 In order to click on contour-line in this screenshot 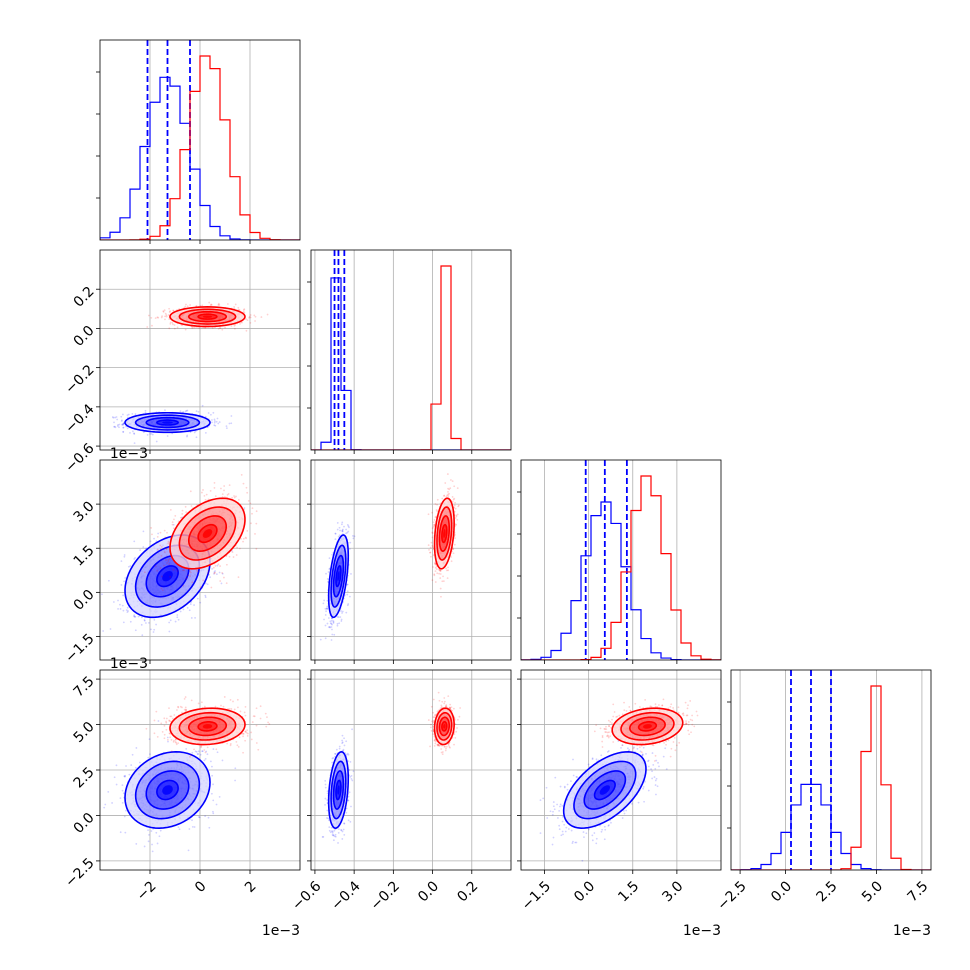, I will do `click(207, 317)`.